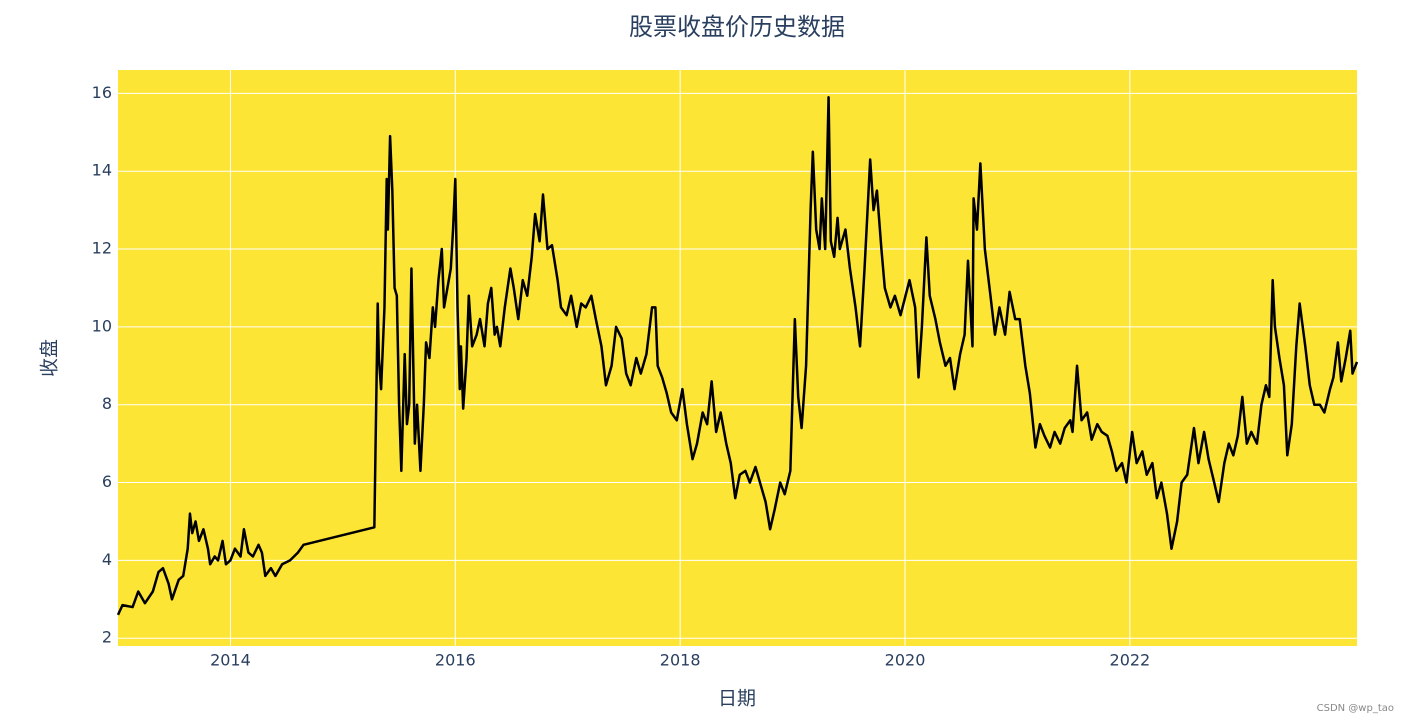 The width and height of the screenshot is (1409, 723). Describe the element at coordinates (455, 660) in the screenshot. I see `x-tick-label: 2016` at that location.